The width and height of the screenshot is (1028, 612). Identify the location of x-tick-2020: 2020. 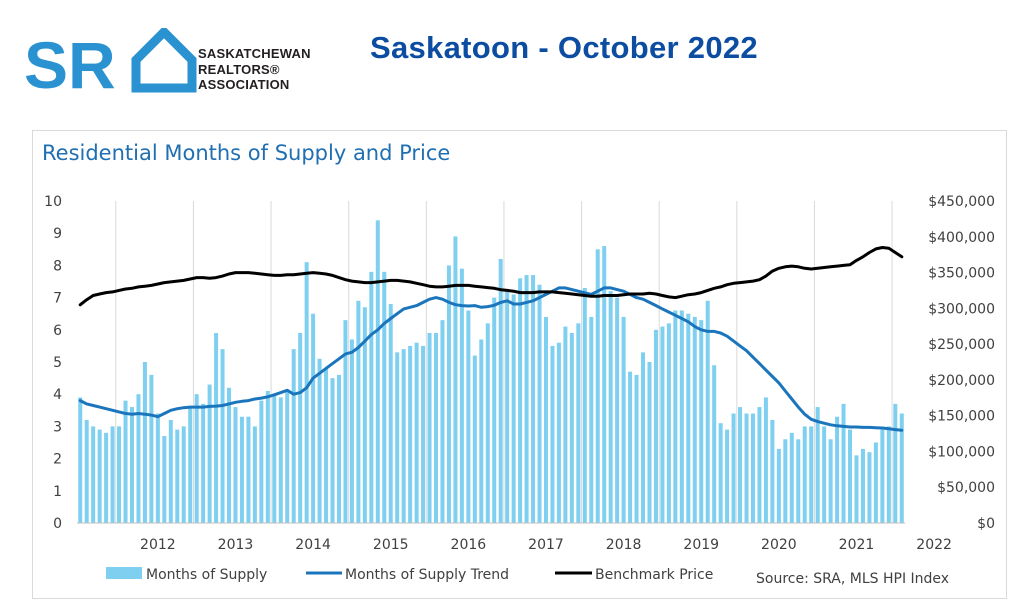
(779, 545).